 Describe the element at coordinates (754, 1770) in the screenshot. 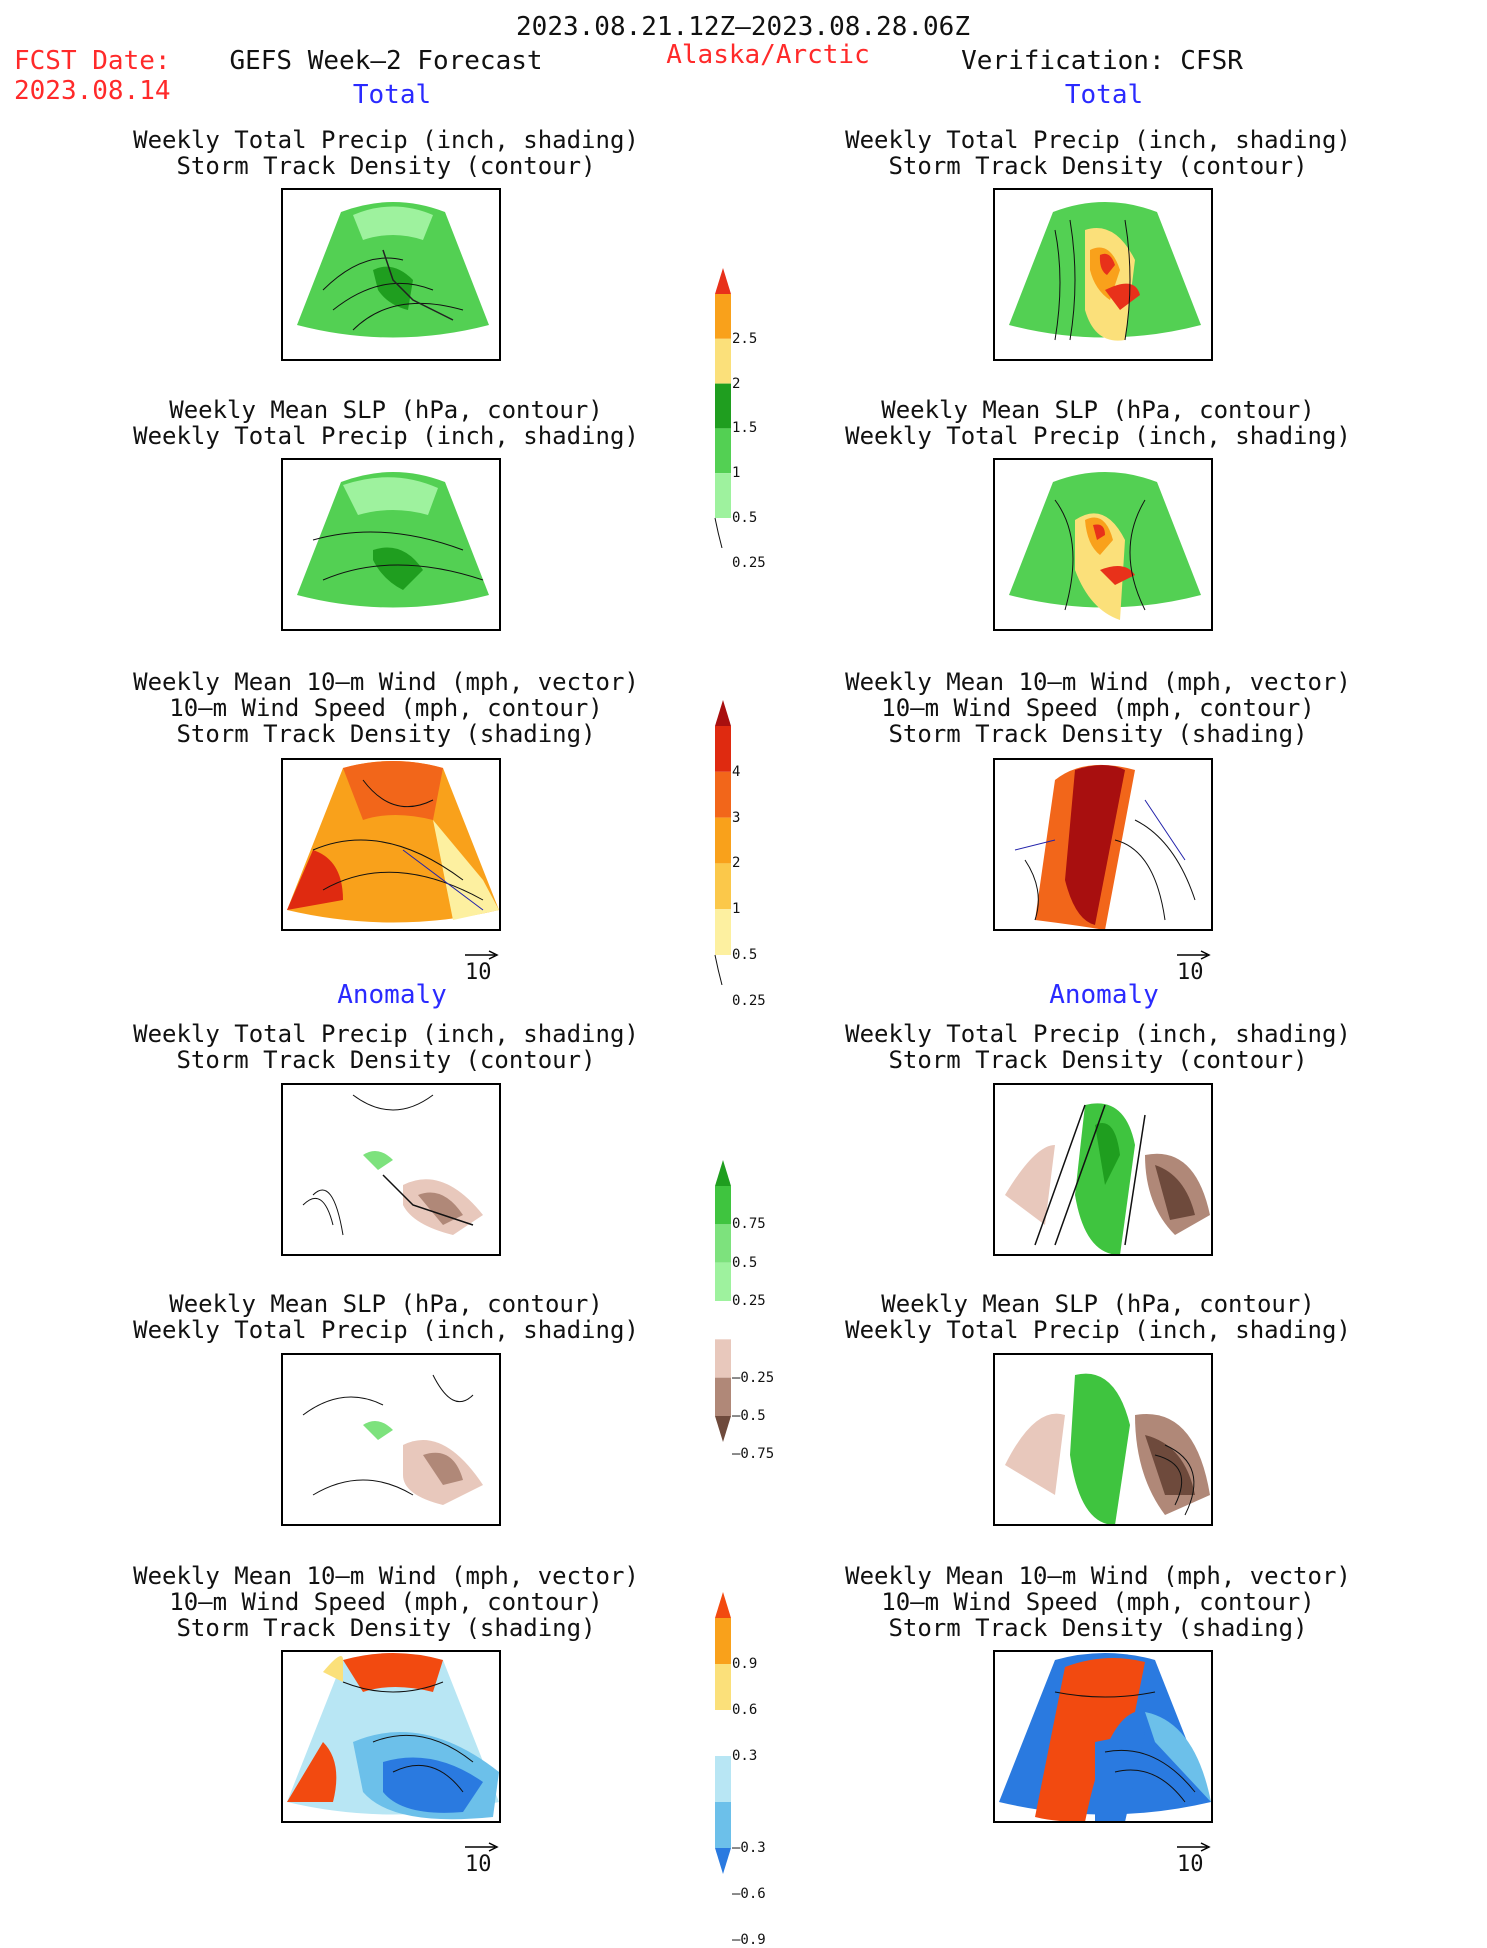

I see `colorbar-track-anomaly: 0.9 0.6 0.3 –0.3 –0.6 –0.9` at that location.